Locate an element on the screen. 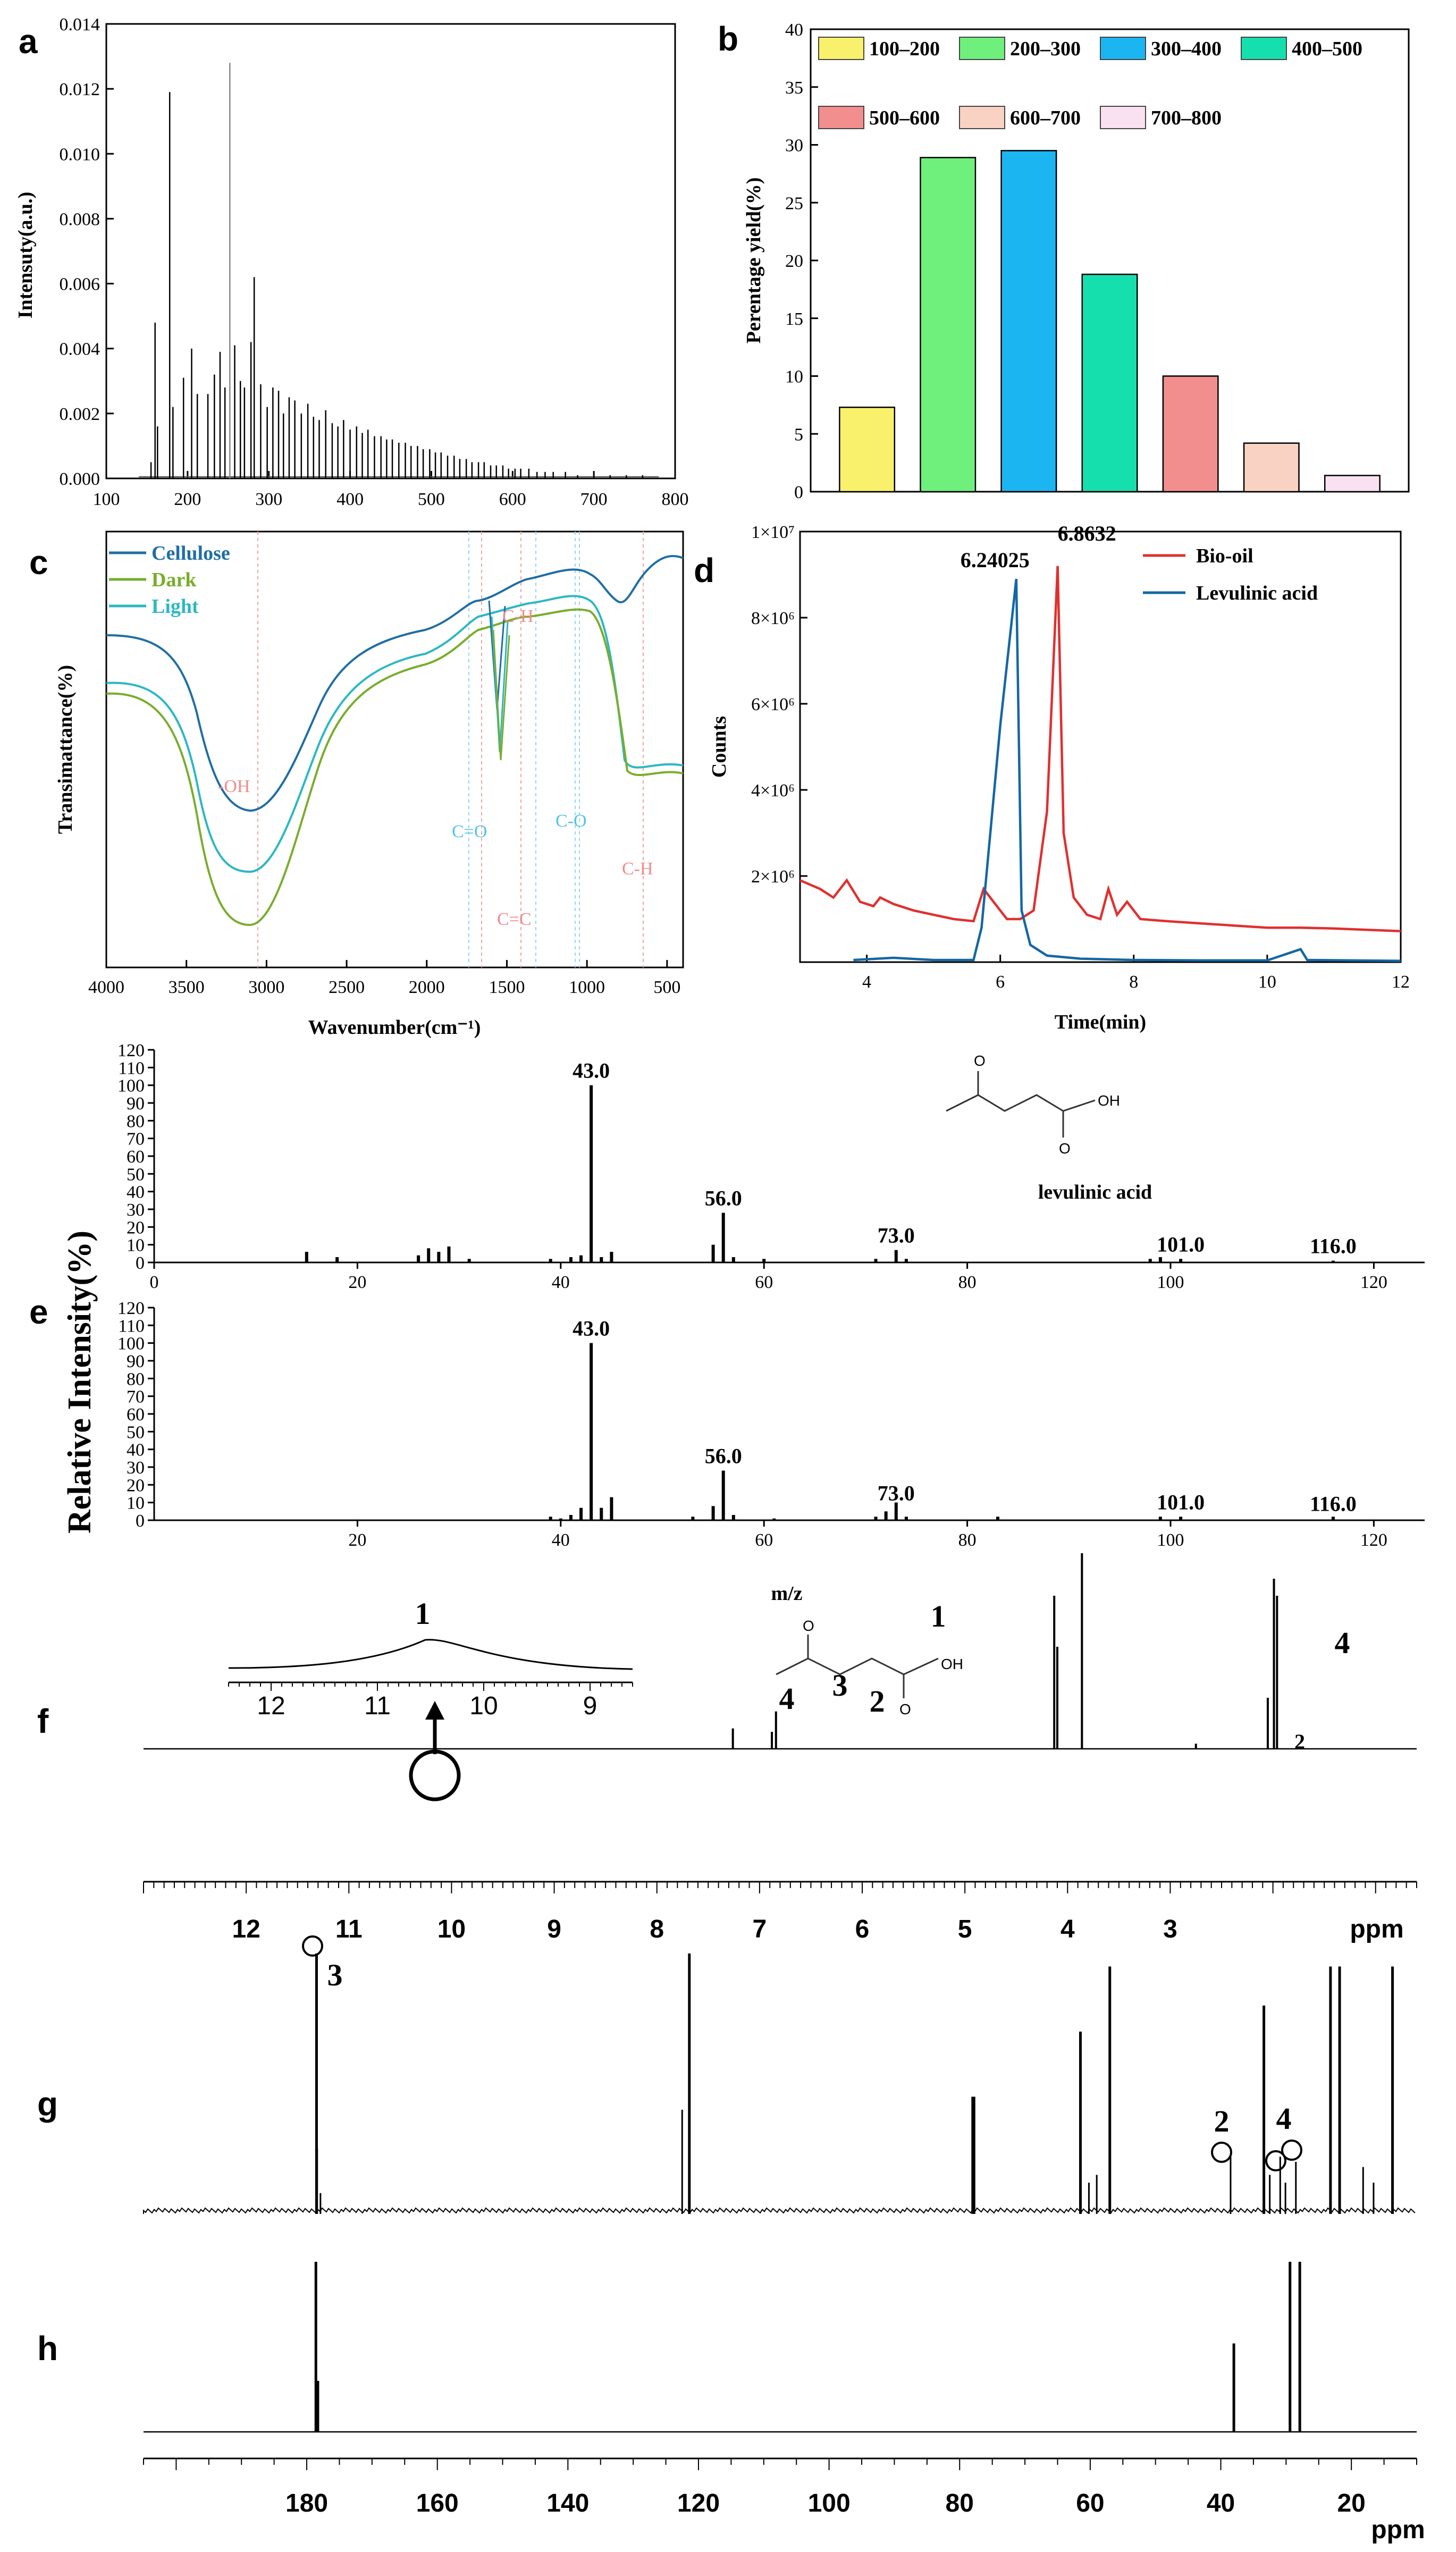 Image resolution: width=1456 pixels, height=2552 pixels. legend-swatch-400–500 is located at coordinates (1264, 49).